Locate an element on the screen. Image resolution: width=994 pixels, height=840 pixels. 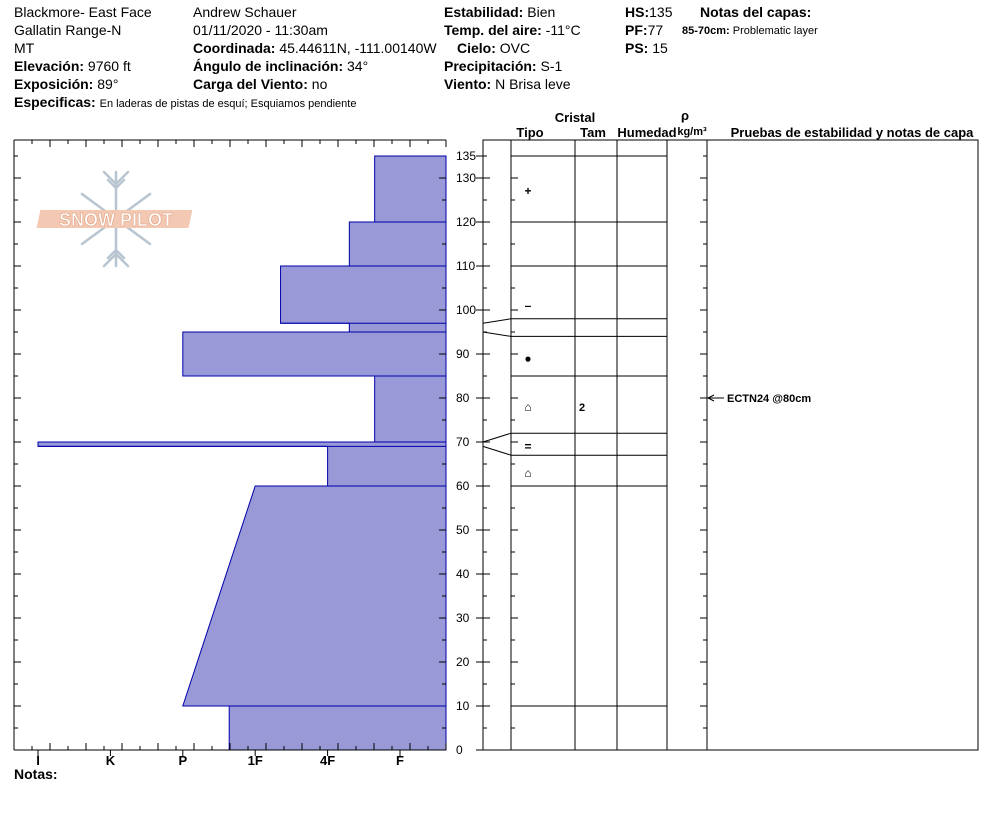
sky-value: OVC is located at coordinates (515, 48).